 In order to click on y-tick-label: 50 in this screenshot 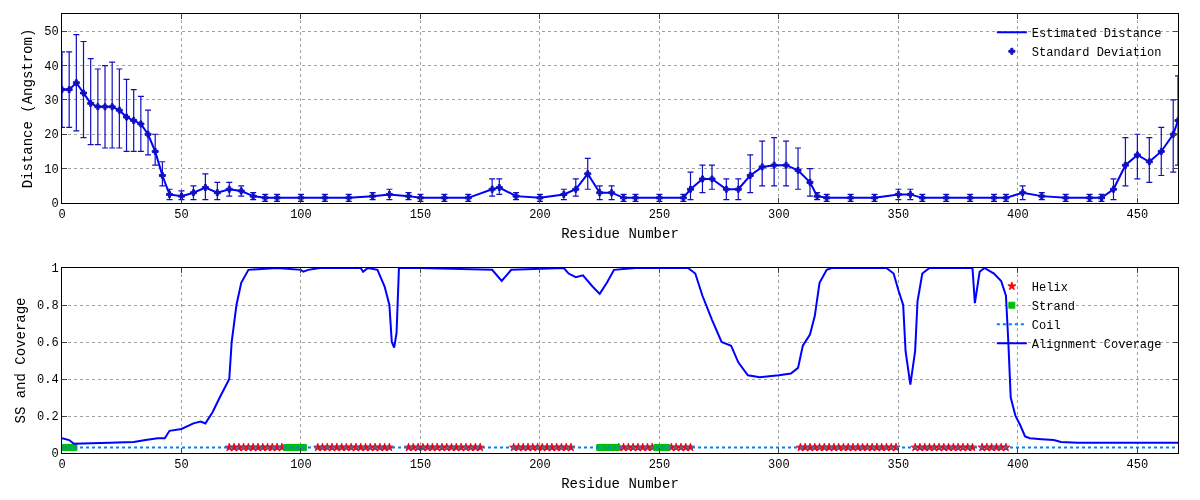, I will do `click(51, 32)`.